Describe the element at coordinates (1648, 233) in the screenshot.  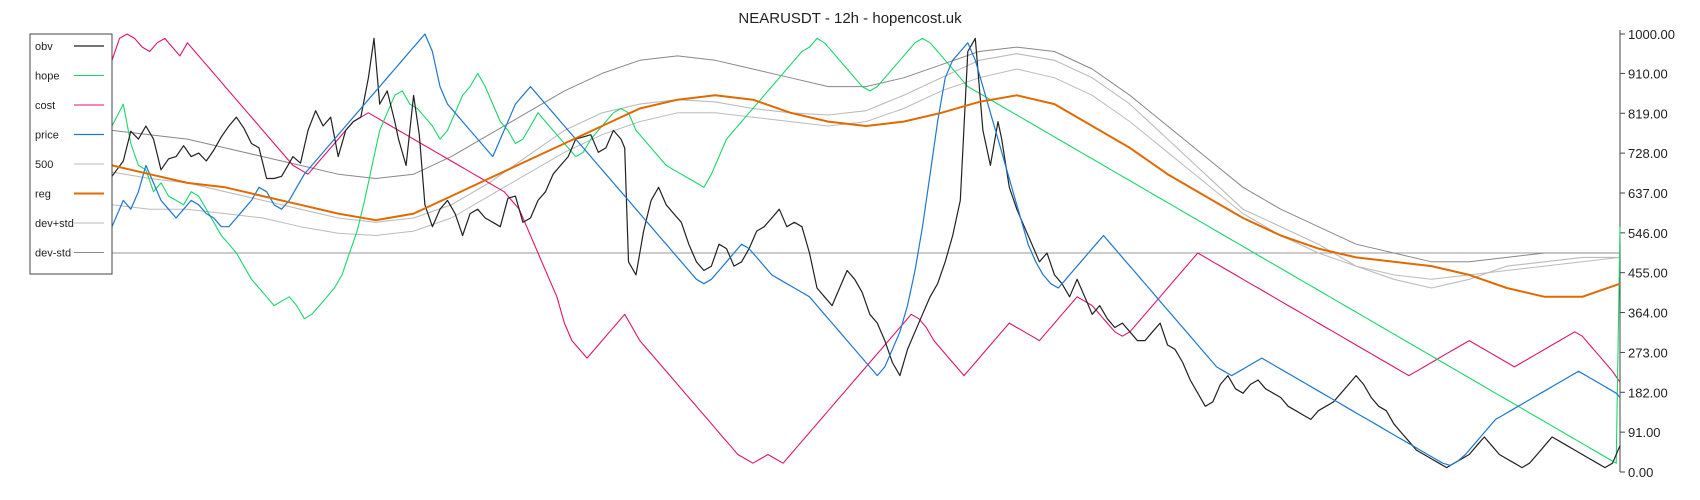
I see `y-tick-label: 546.00` at that location.